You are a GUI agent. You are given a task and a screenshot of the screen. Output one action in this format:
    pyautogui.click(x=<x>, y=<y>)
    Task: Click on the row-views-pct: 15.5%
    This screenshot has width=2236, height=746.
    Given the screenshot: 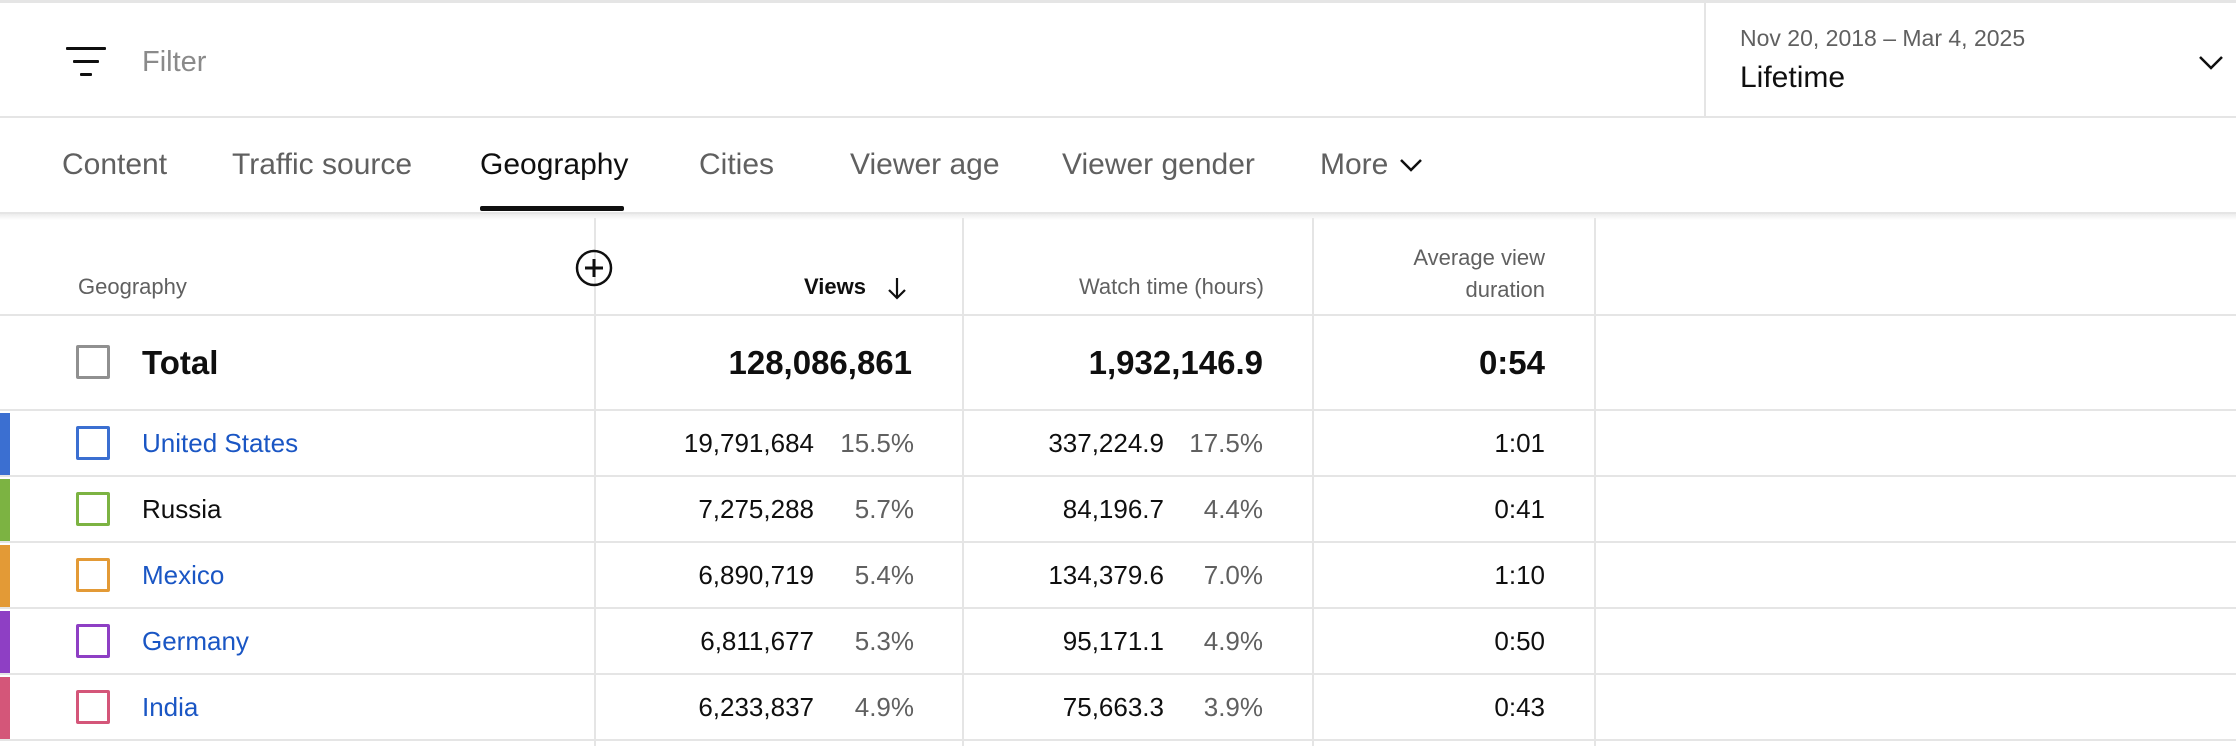 What is the action you would take?
    pyautogui.click(x=877, y=443)
    